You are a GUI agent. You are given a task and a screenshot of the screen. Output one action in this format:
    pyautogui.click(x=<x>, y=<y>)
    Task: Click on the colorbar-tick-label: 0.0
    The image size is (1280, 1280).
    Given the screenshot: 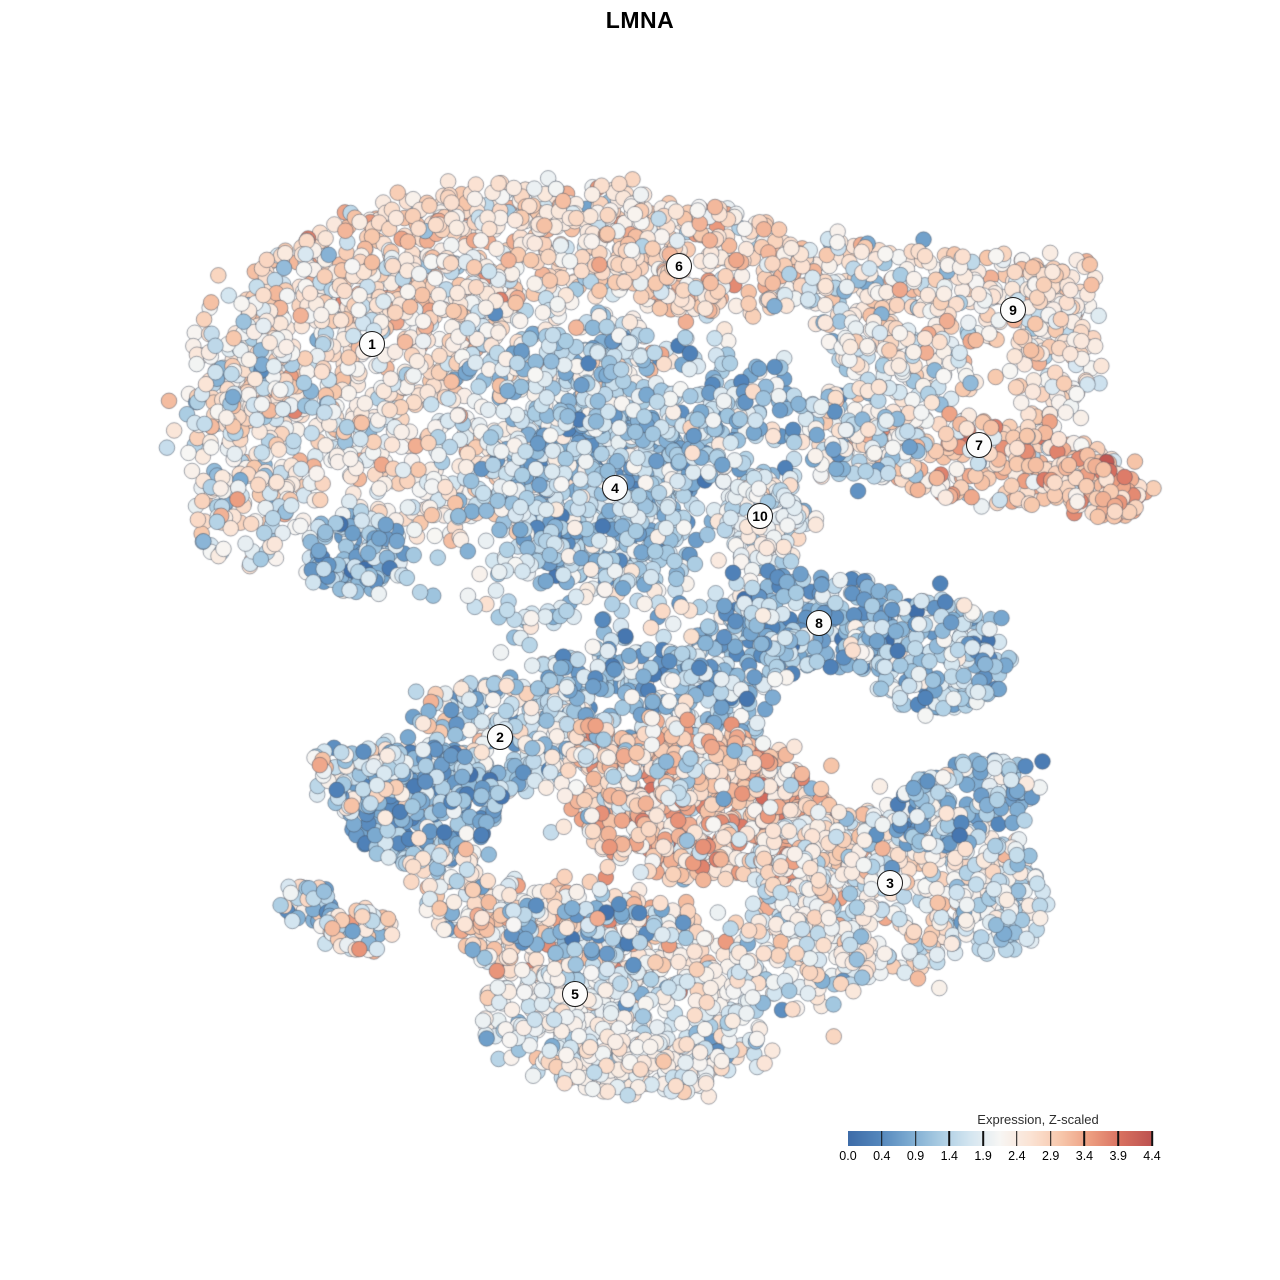 What is the action you would take?
    pyautogui.click(x=848, y=1156)
    